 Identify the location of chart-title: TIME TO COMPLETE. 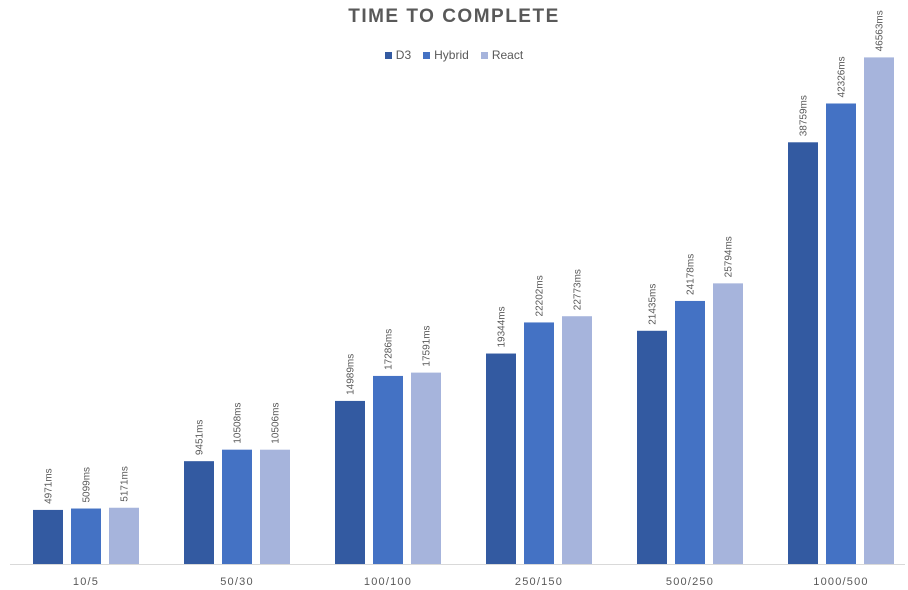
(454, 16).